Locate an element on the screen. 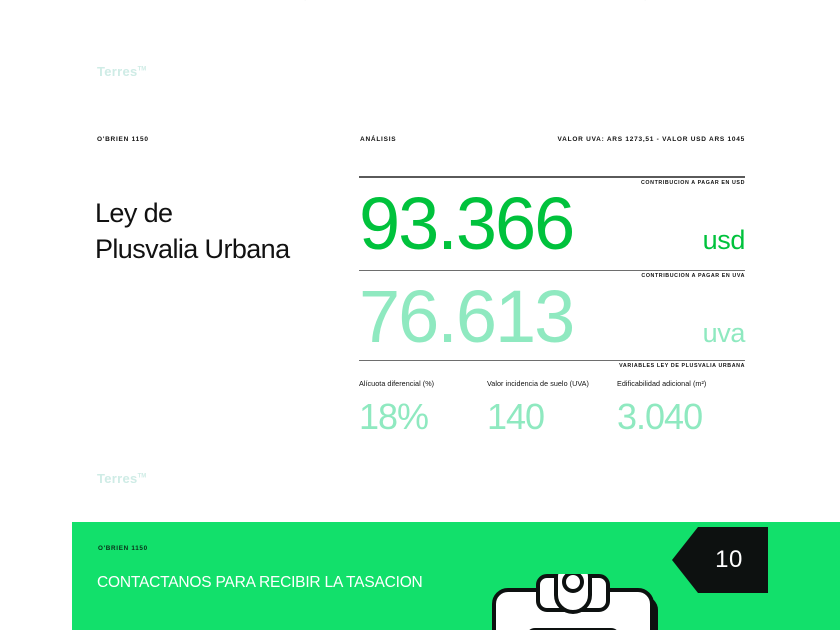  caption-variables: VARIABLES LEY DE PLUSVALIA URBANA is located at coordinates (682, 365).